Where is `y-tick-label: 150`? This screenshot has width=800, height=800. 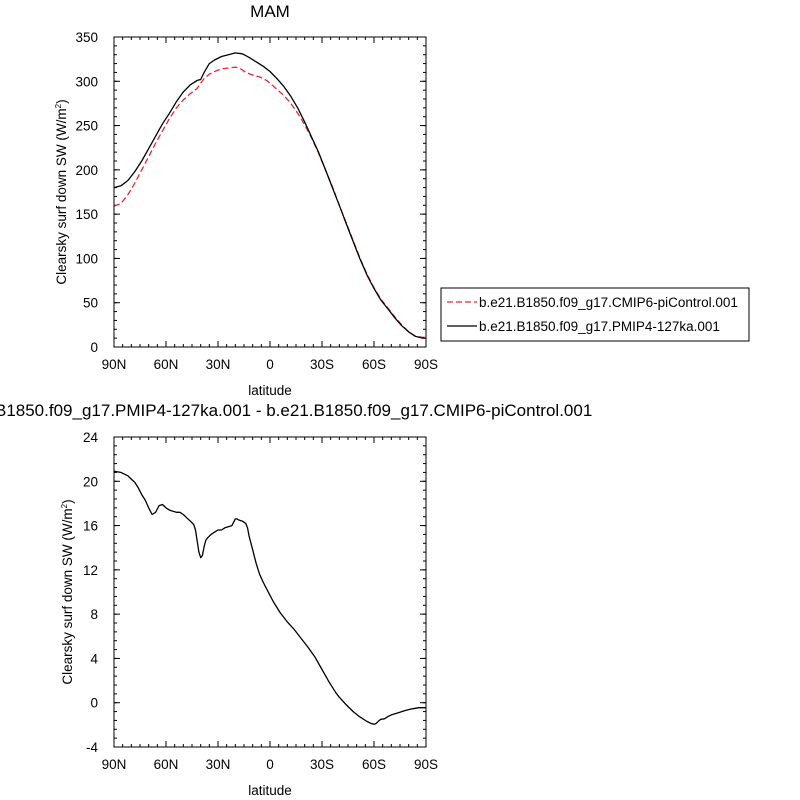
y-tick-label: 150 is located at coordinates (86, 214).